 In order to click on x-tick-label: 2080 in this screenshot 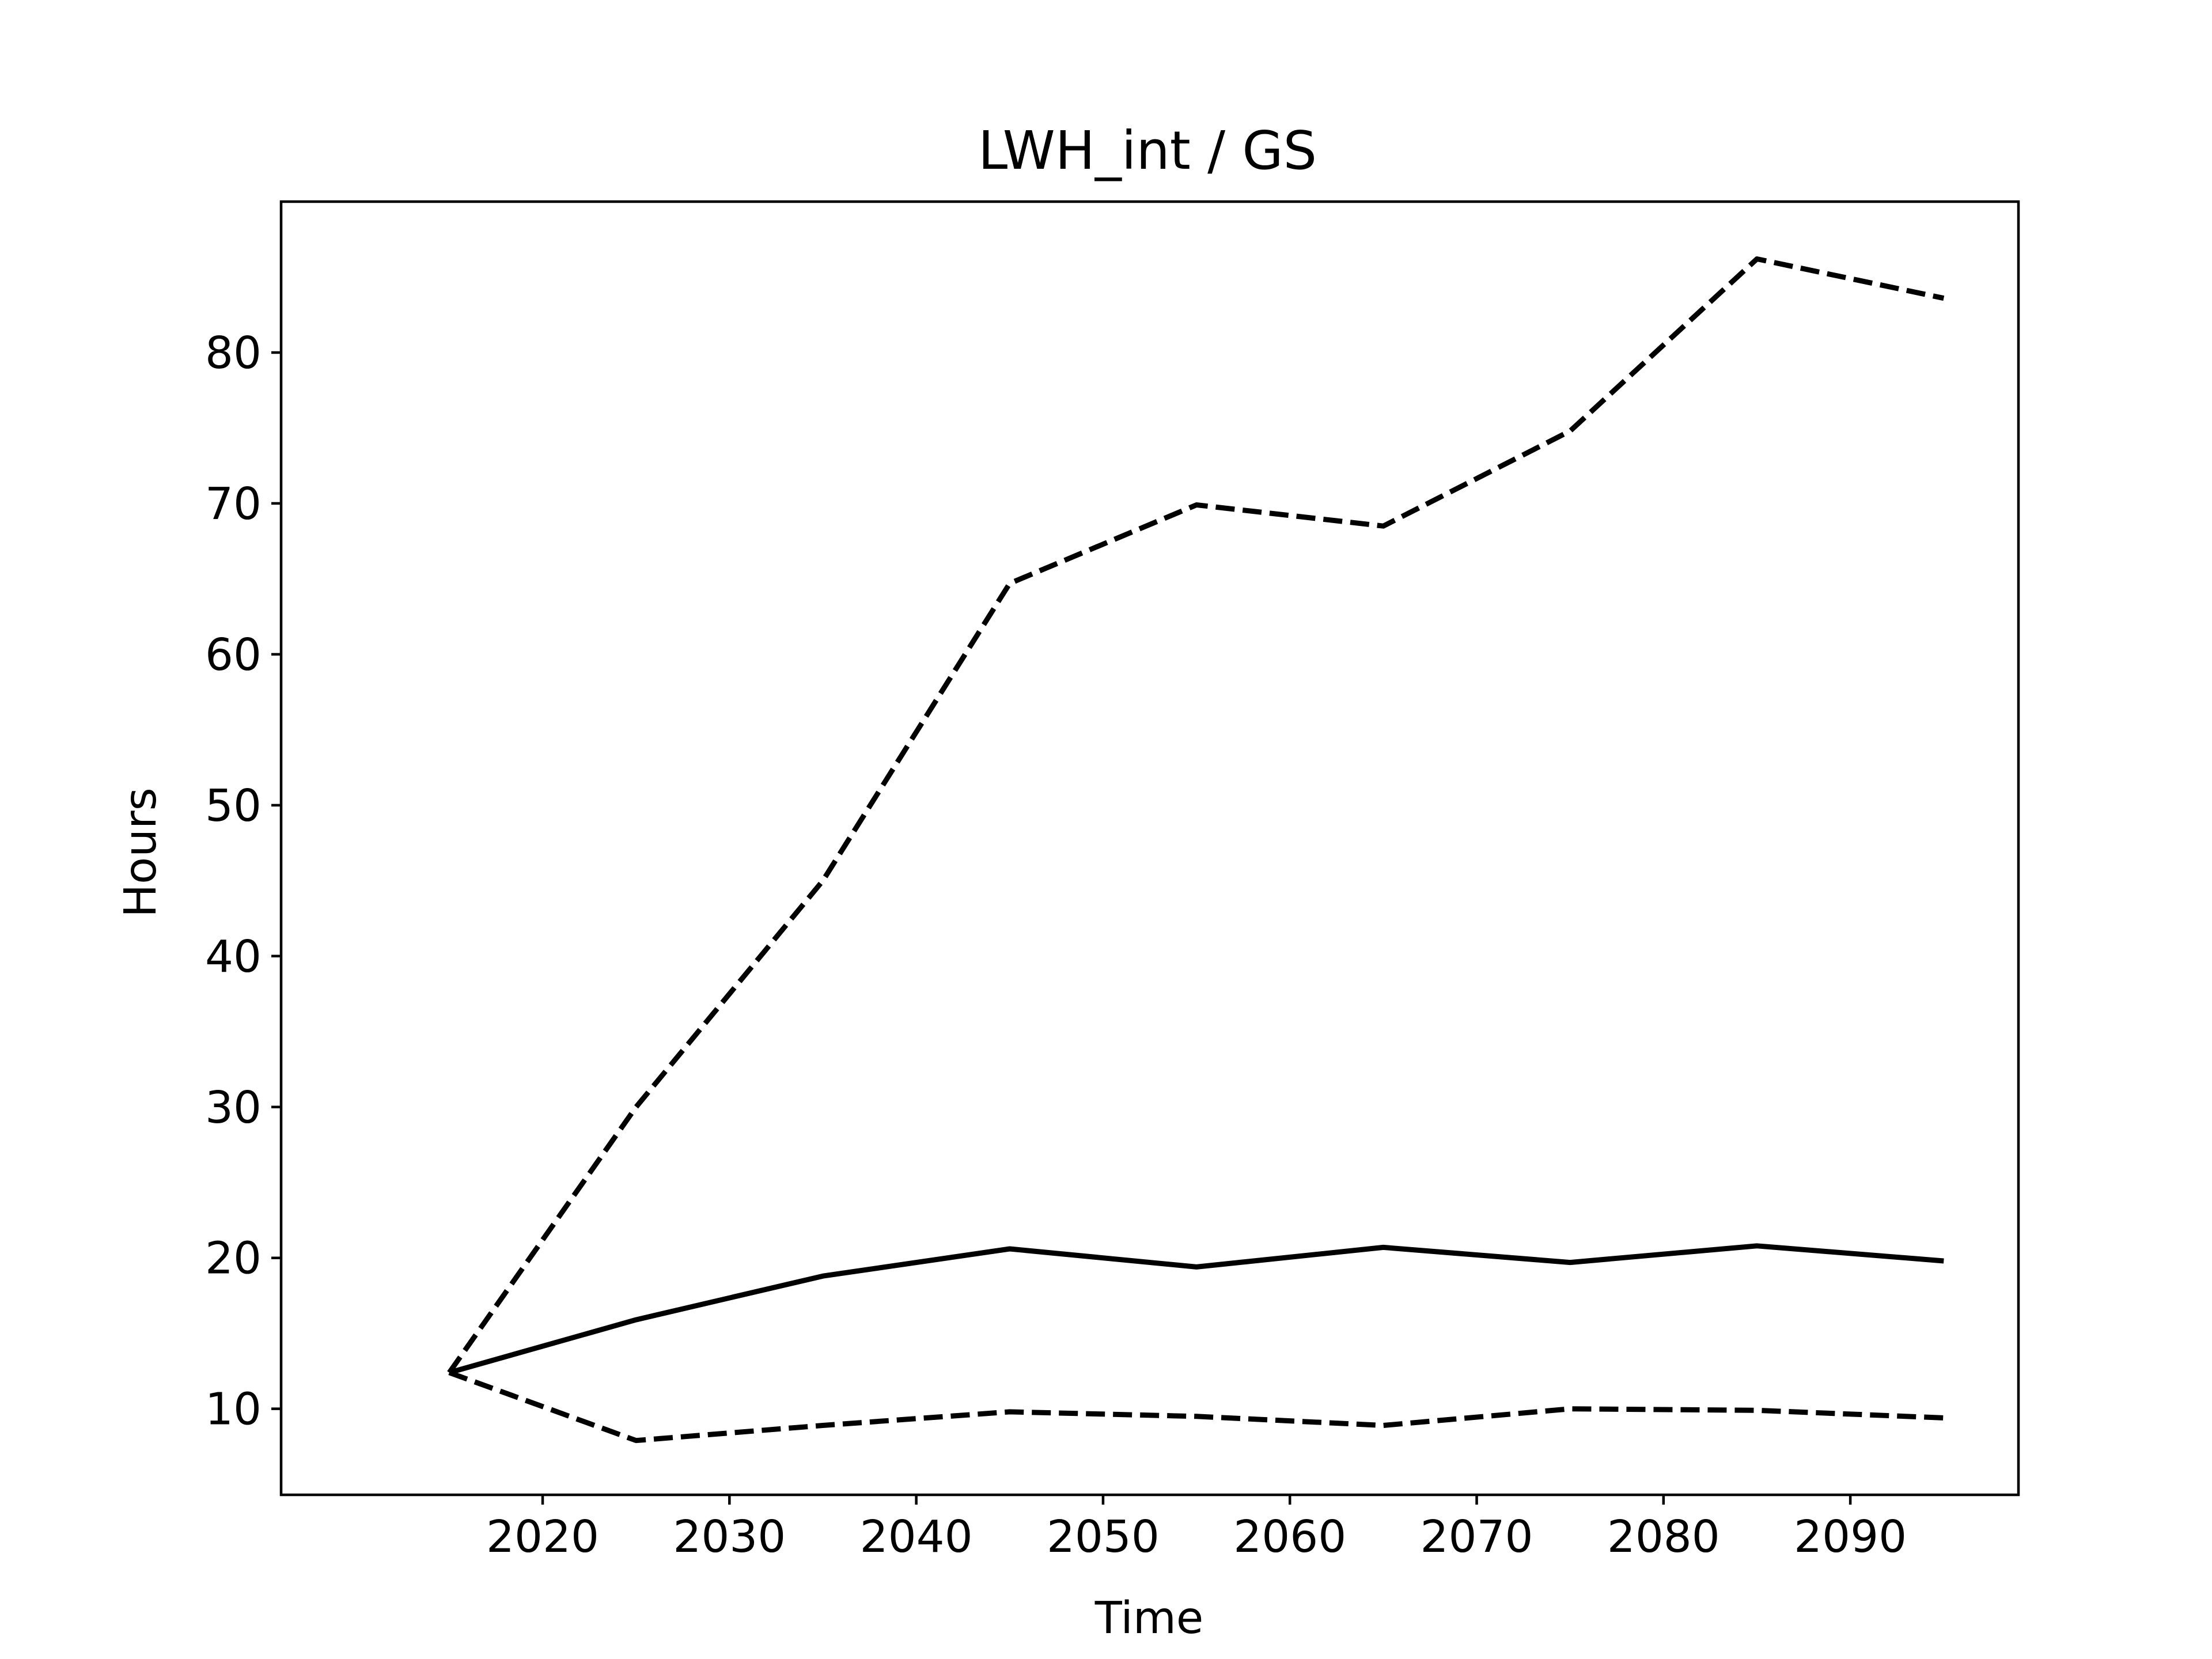, I will do `click(1663, 1537)`.